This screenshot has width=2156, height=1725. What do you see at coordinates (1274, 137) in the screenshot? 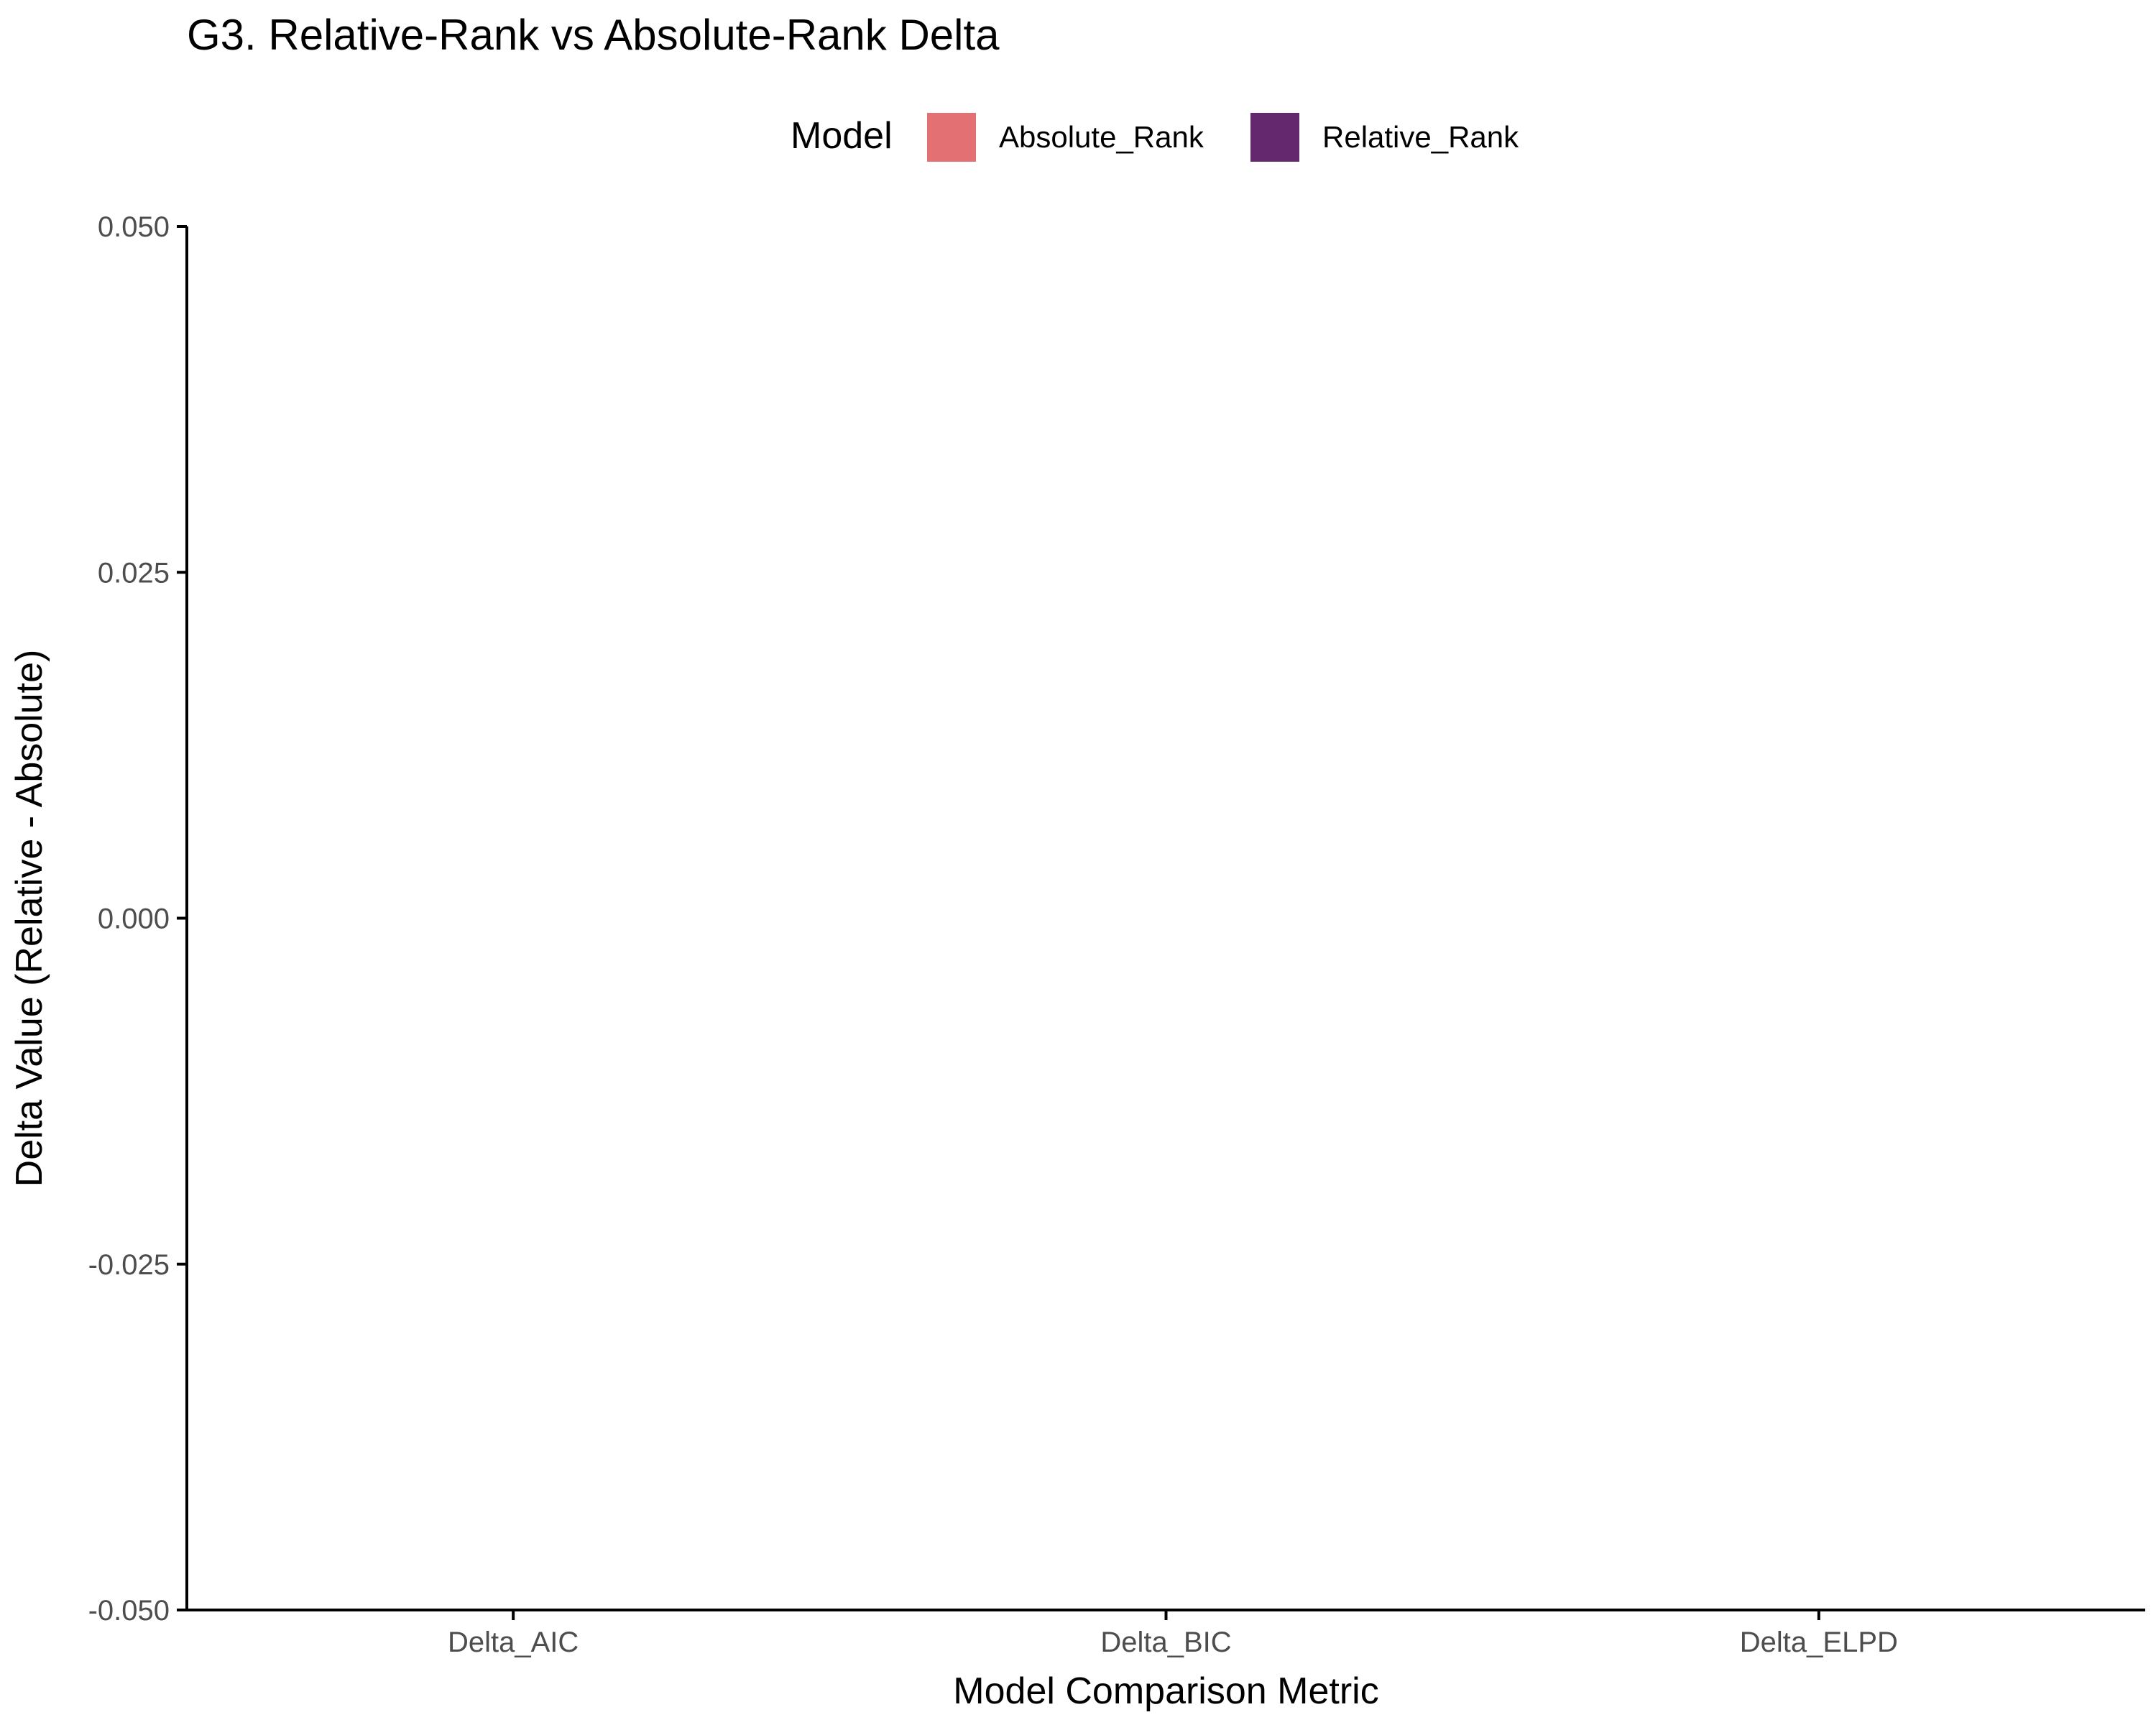
I see `legend-key-relative-rank` at bounding box center [1274, 137].